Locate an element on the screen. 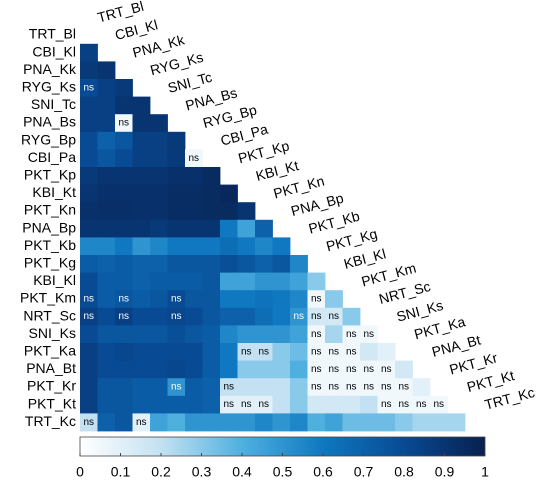 This screenshot has height=495, width=550. row-label: TRT_Kc is located at coordinates (50, 421).